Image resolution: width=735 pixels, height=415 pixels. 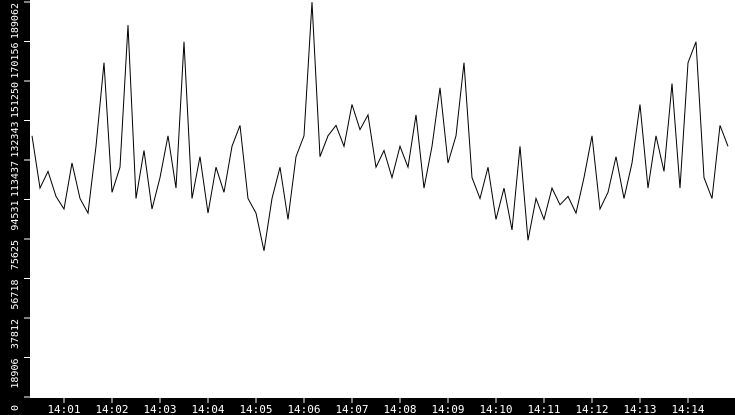 I want to click on y-tick-label: 56718, so click(x=15, y=295).